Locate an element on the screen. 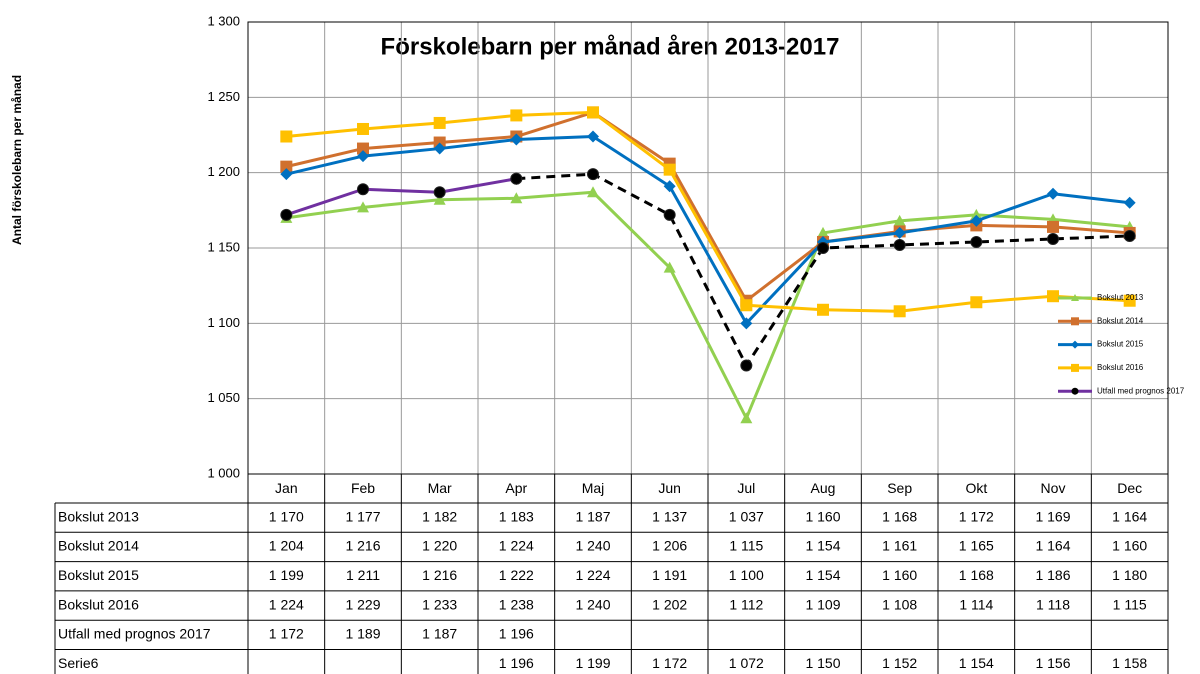  table-value: 1 189 is located at coordinates (362, 634).